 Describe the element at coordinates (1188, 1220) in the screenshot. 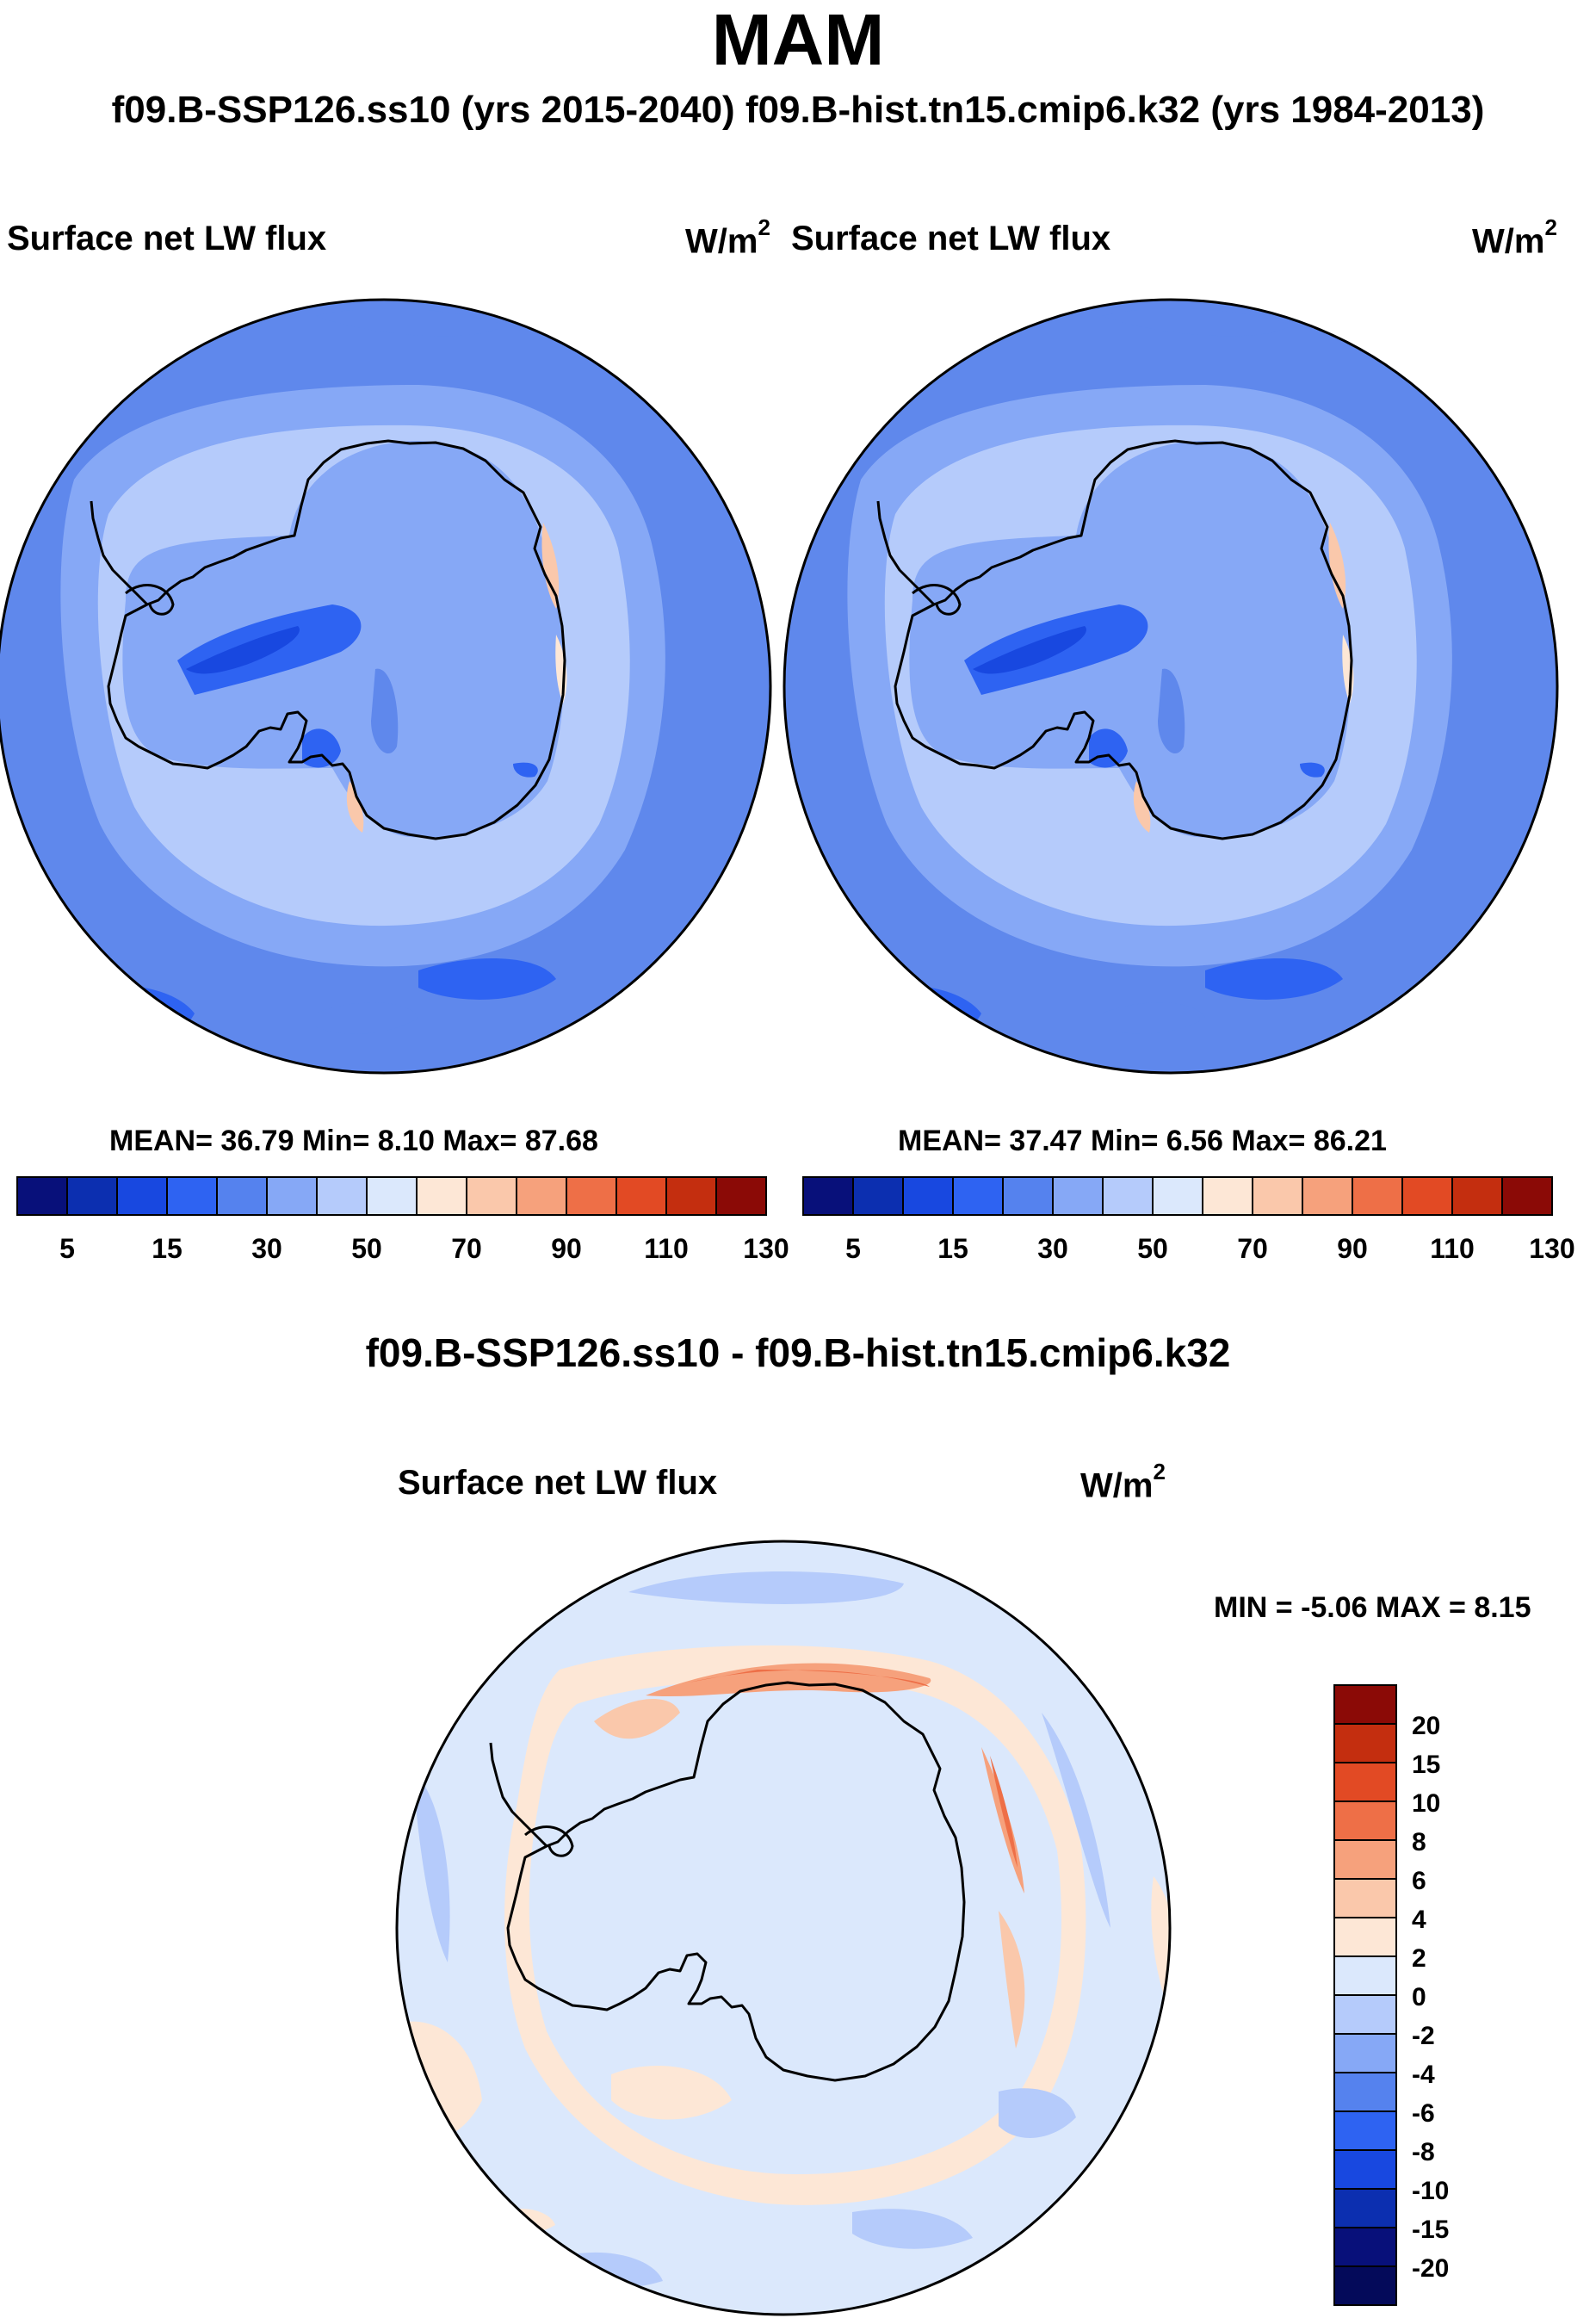

I see `panel2-colorbar: 5 15 30 50 70 90 110 130` at that location.